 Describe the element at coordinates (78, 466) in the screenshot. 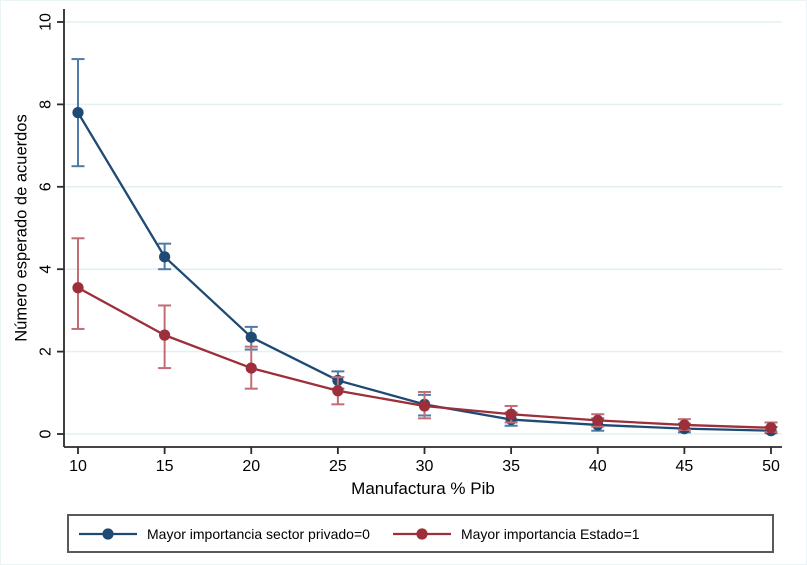

I see `x-tick-label-10: 10` at that location.